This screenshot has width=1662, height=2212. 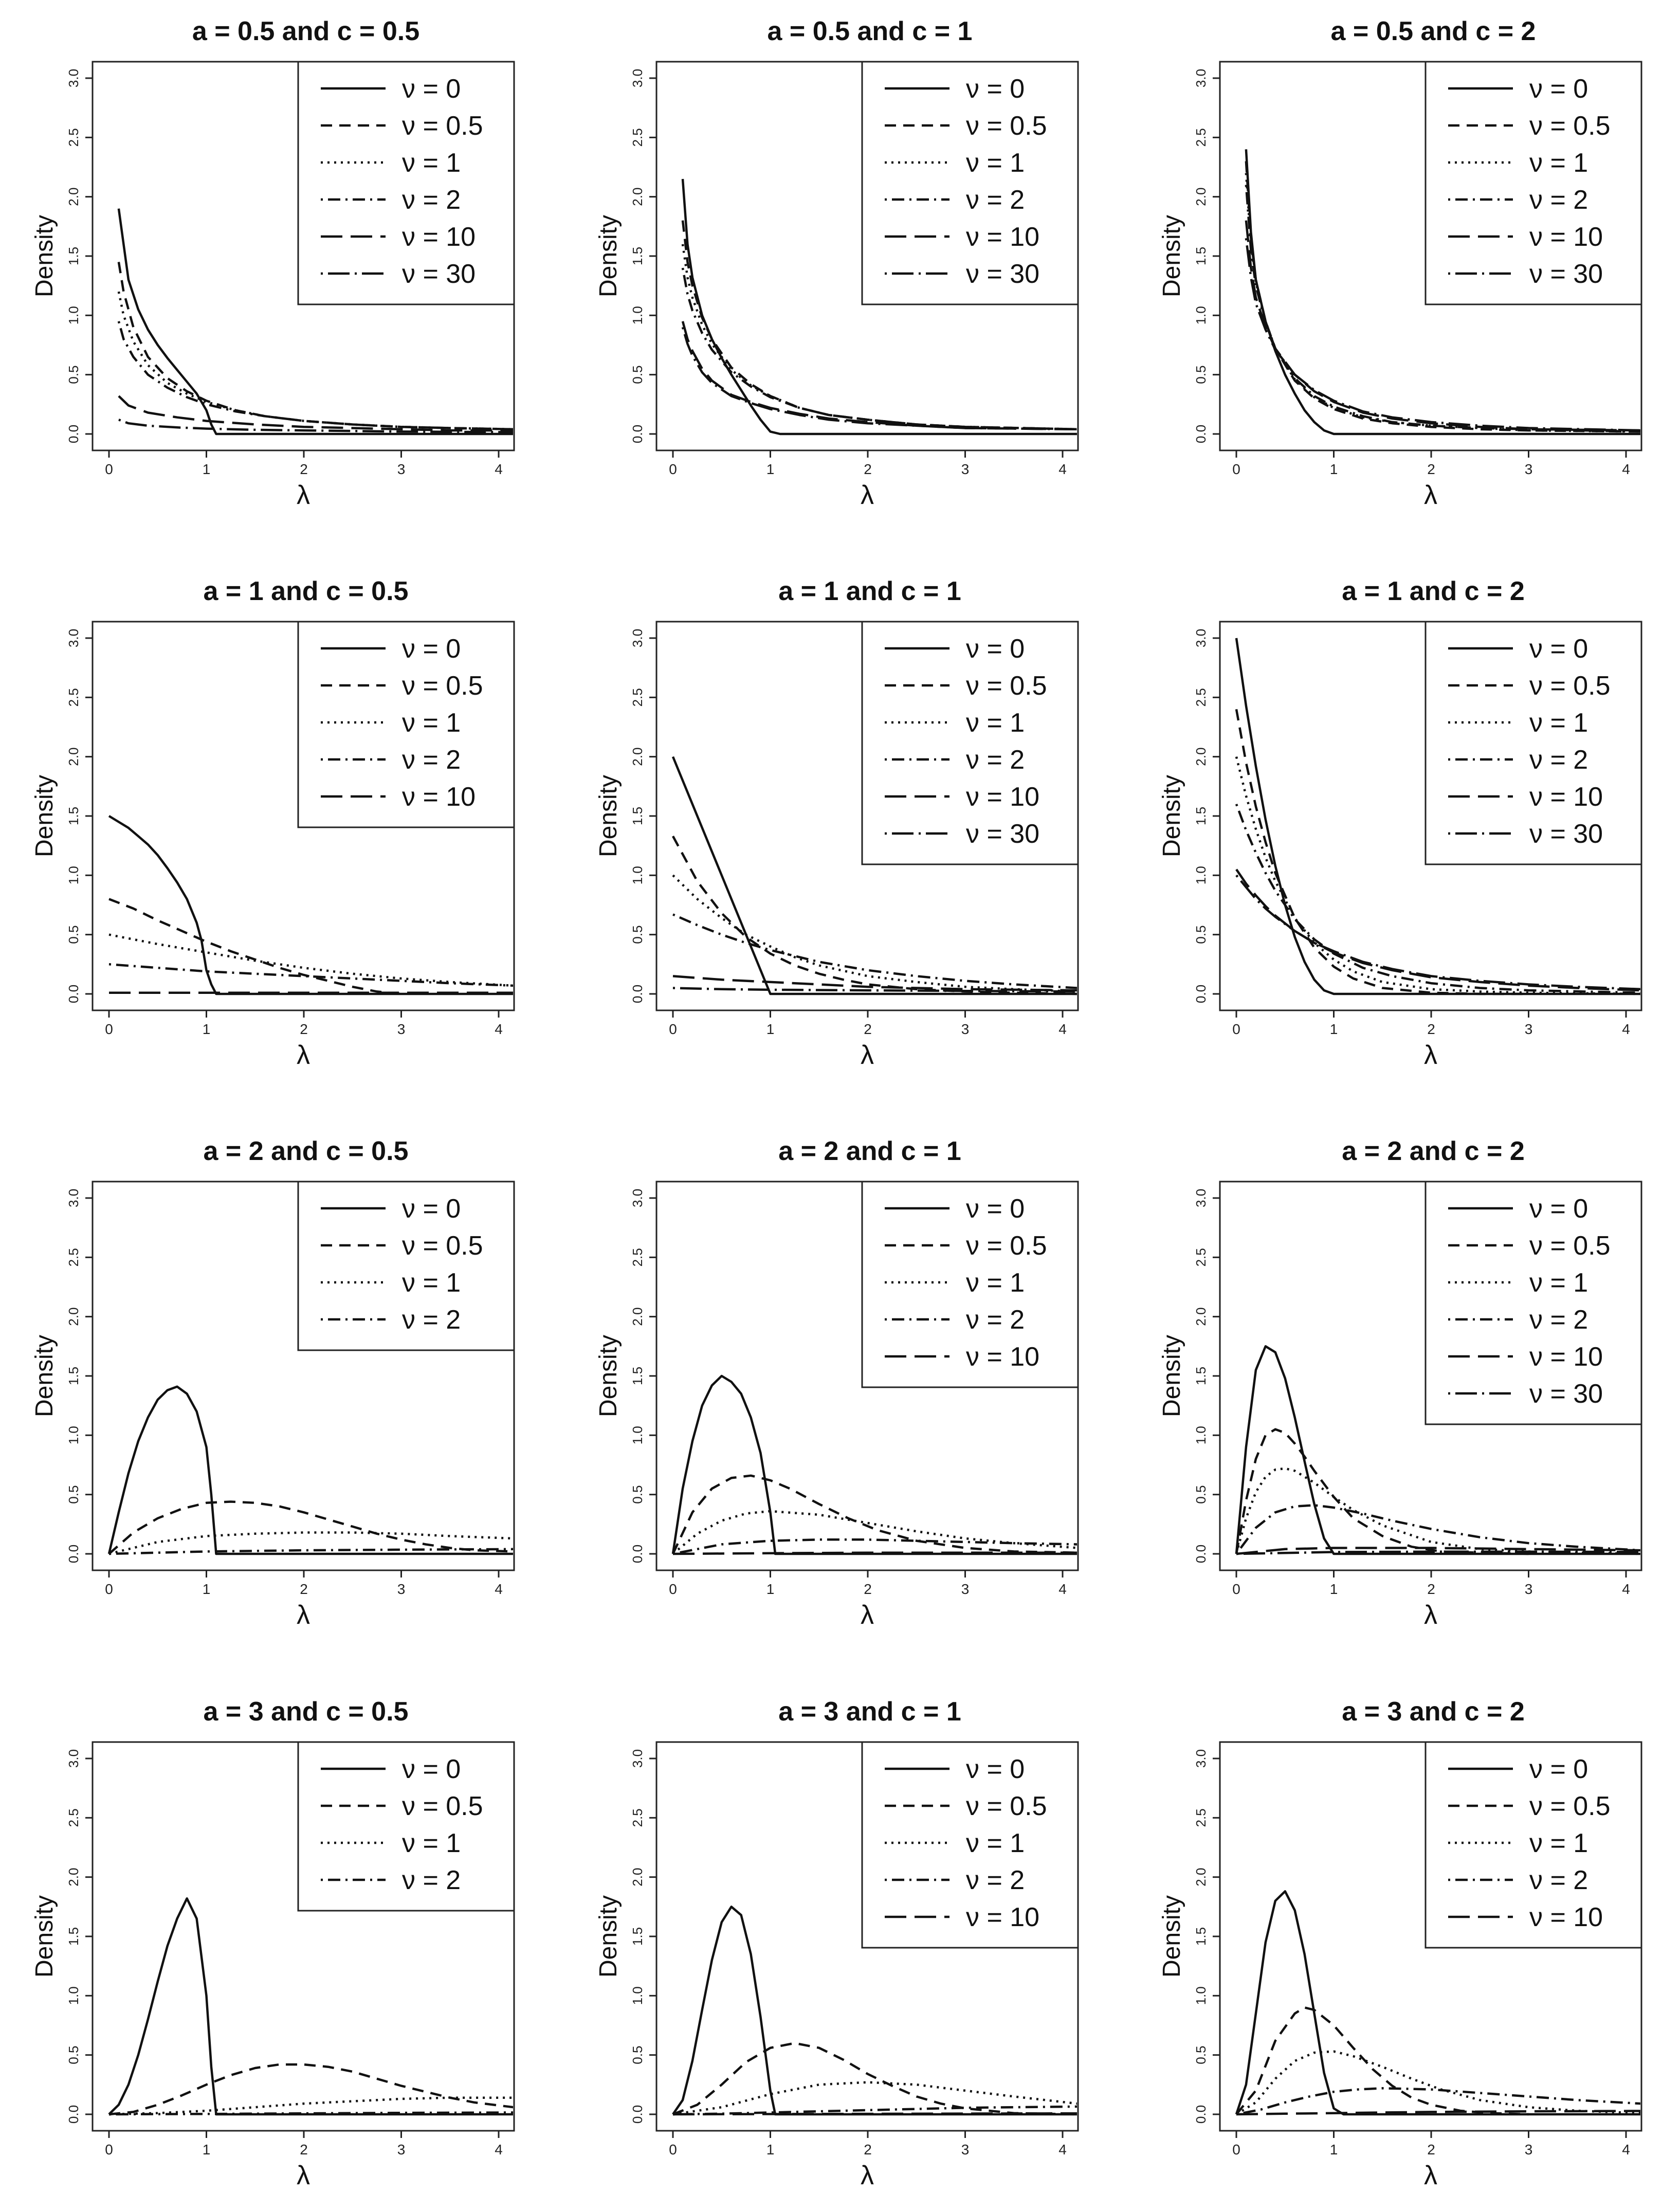 I want to click on chart-title: a = 2 and c = 1, so click(x=869, y=1151).